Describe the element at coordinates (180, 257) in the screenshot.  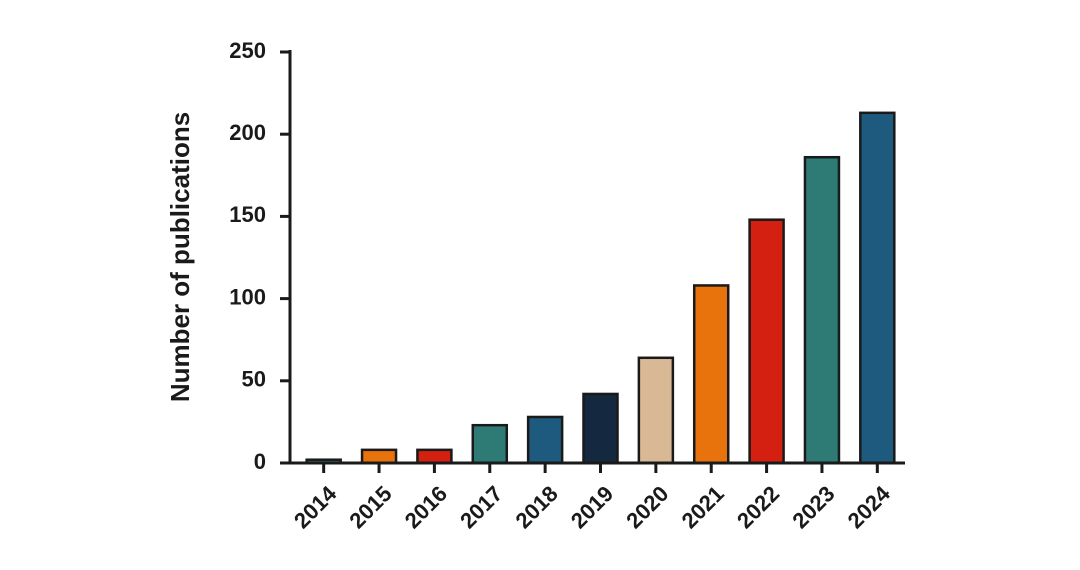
I see `y-axis-title: Number of publications` at that location.